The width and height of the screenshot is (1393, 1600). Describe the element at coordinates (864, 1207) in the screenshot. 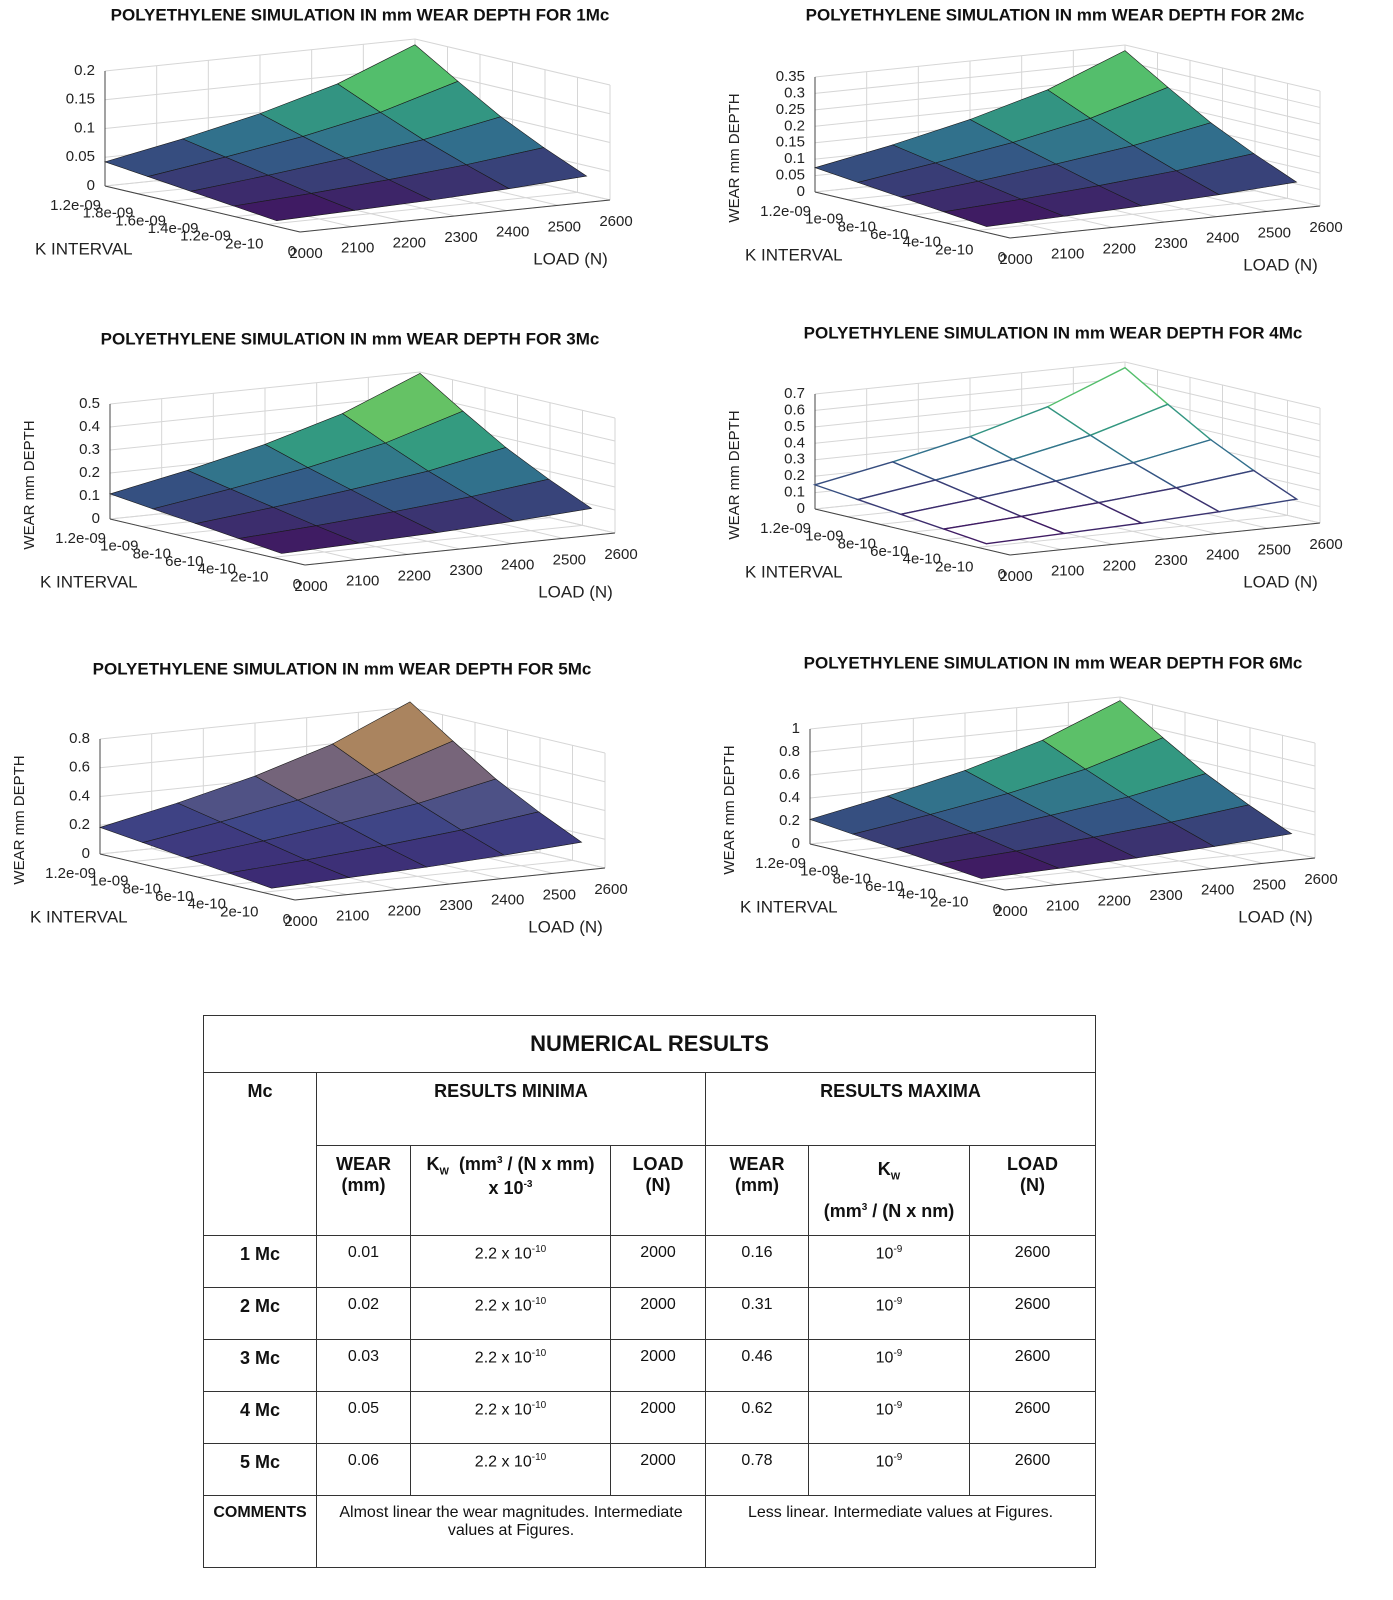

I see `text: 3` at that location.